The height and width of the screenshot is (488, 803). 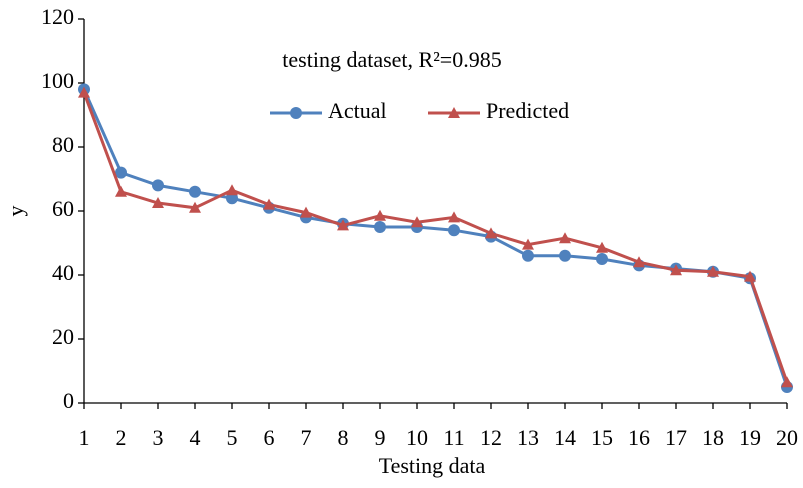 I want to click on x-tick-label: 13, so click(x=528, y=437).